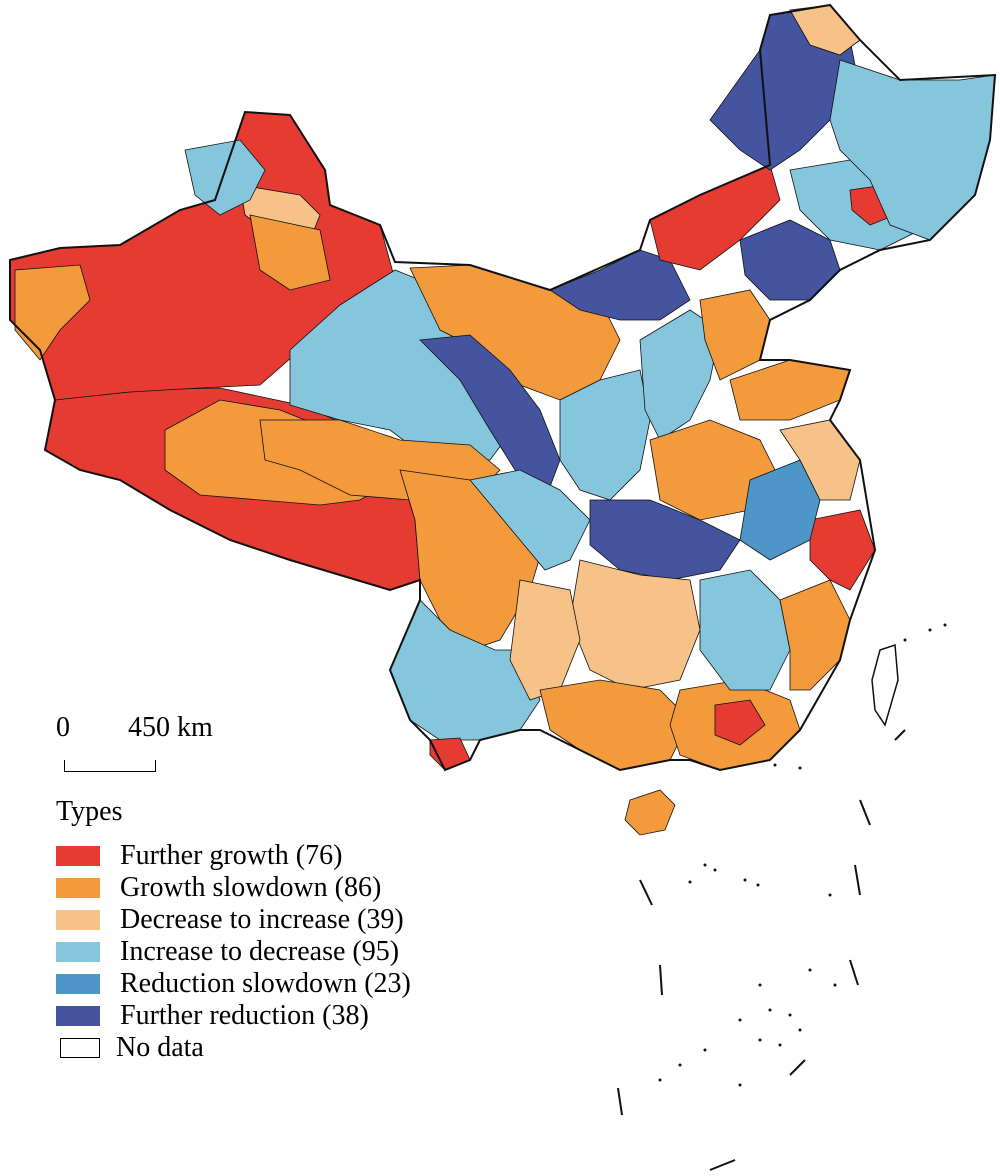  I want to click on legend-item: Further growth (76), so click(233, 856).